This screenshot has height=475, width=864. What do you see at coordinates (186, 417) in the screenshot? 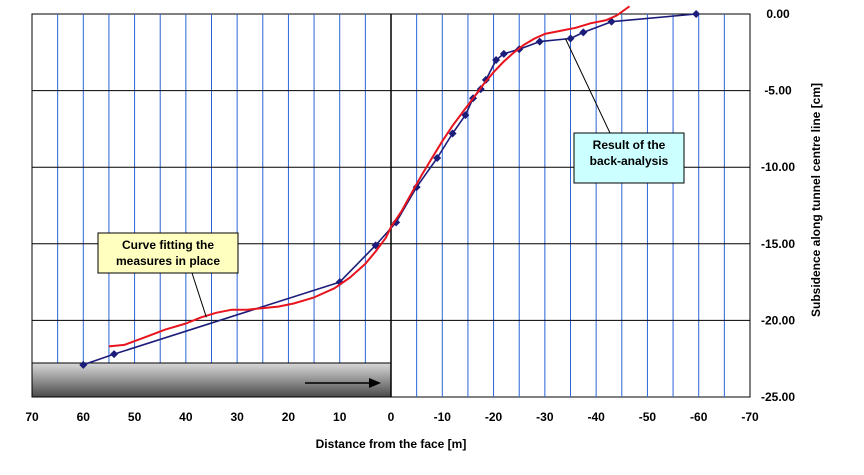
I see `x-tick-label: 40` at bounding box center [186, 417].